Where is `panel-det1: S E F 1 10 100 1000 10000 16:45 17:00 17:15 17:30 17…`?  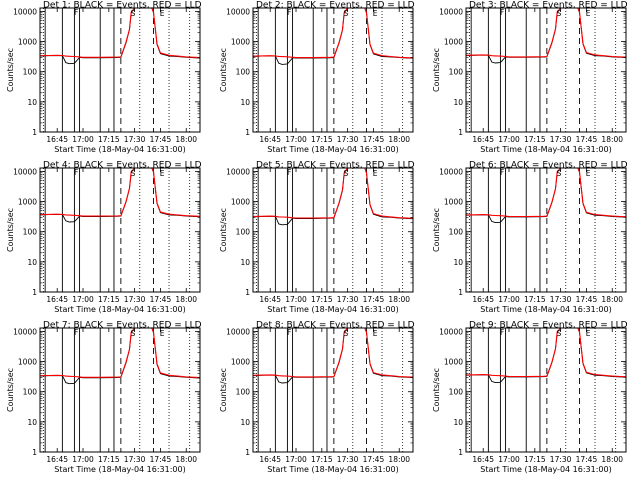
panel-det1: S E F 1 10 100 1000 10000 16:45 17:00 17:15 17:30 17… is located at coordinates (104, 78).